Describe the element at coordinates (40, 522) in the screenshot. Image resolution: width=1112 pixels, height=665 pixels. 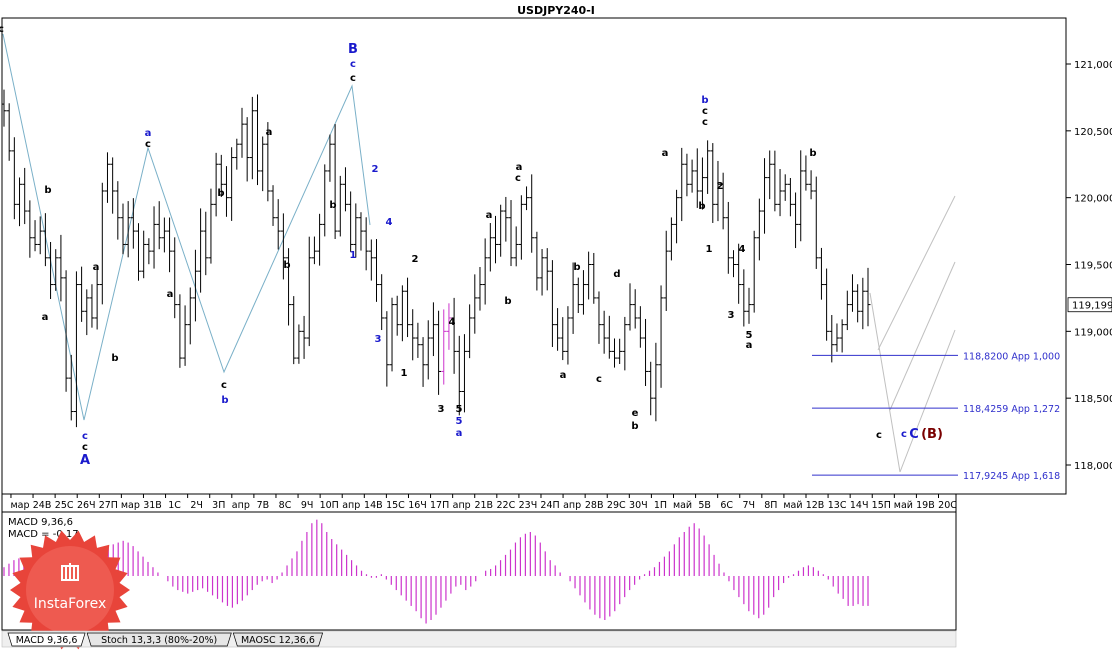
I see `indicator-name: MACD 9,36,6` at that location.